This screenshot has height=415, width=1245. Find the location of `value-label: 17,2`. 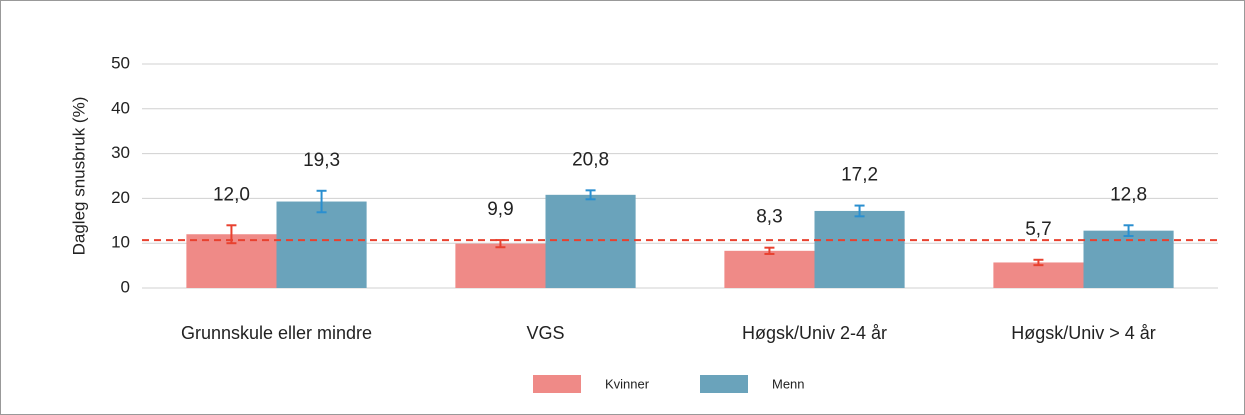

value-label: 17,2 is located at coordinates (859, 175).